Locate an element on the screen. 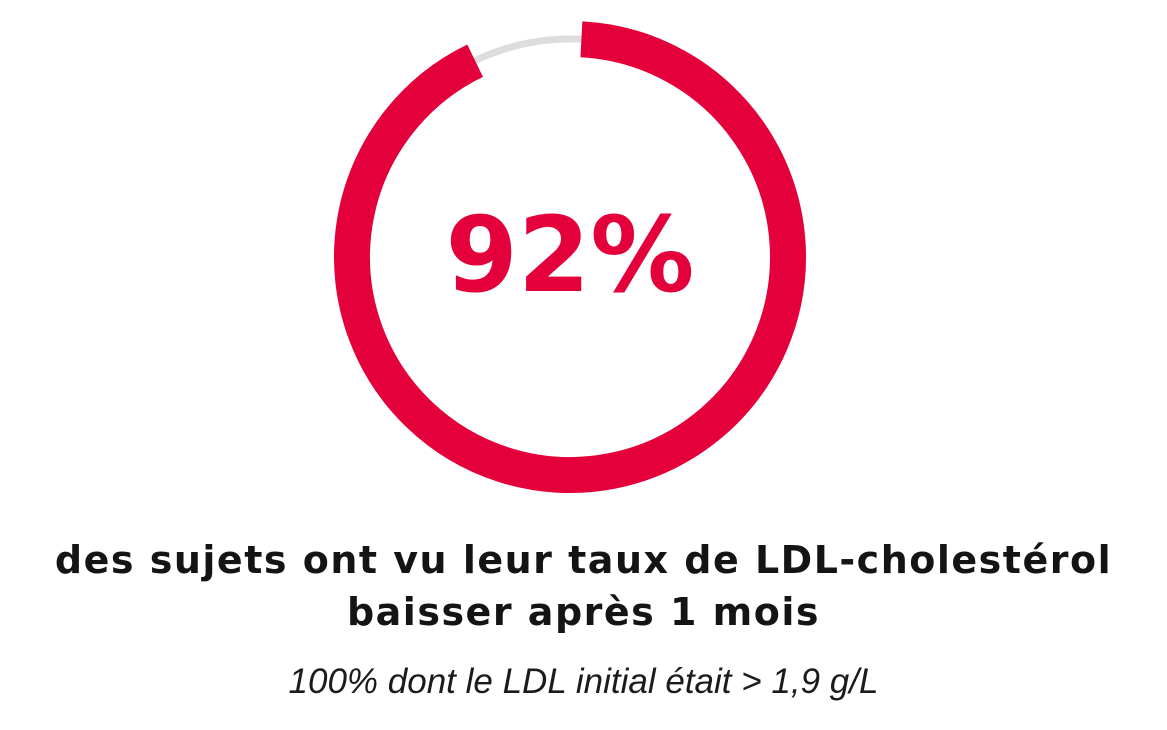 This screenshot has width=1167, height=730. stat-description-line2: baisser après 1 mois is located at coordinates (583, 612).